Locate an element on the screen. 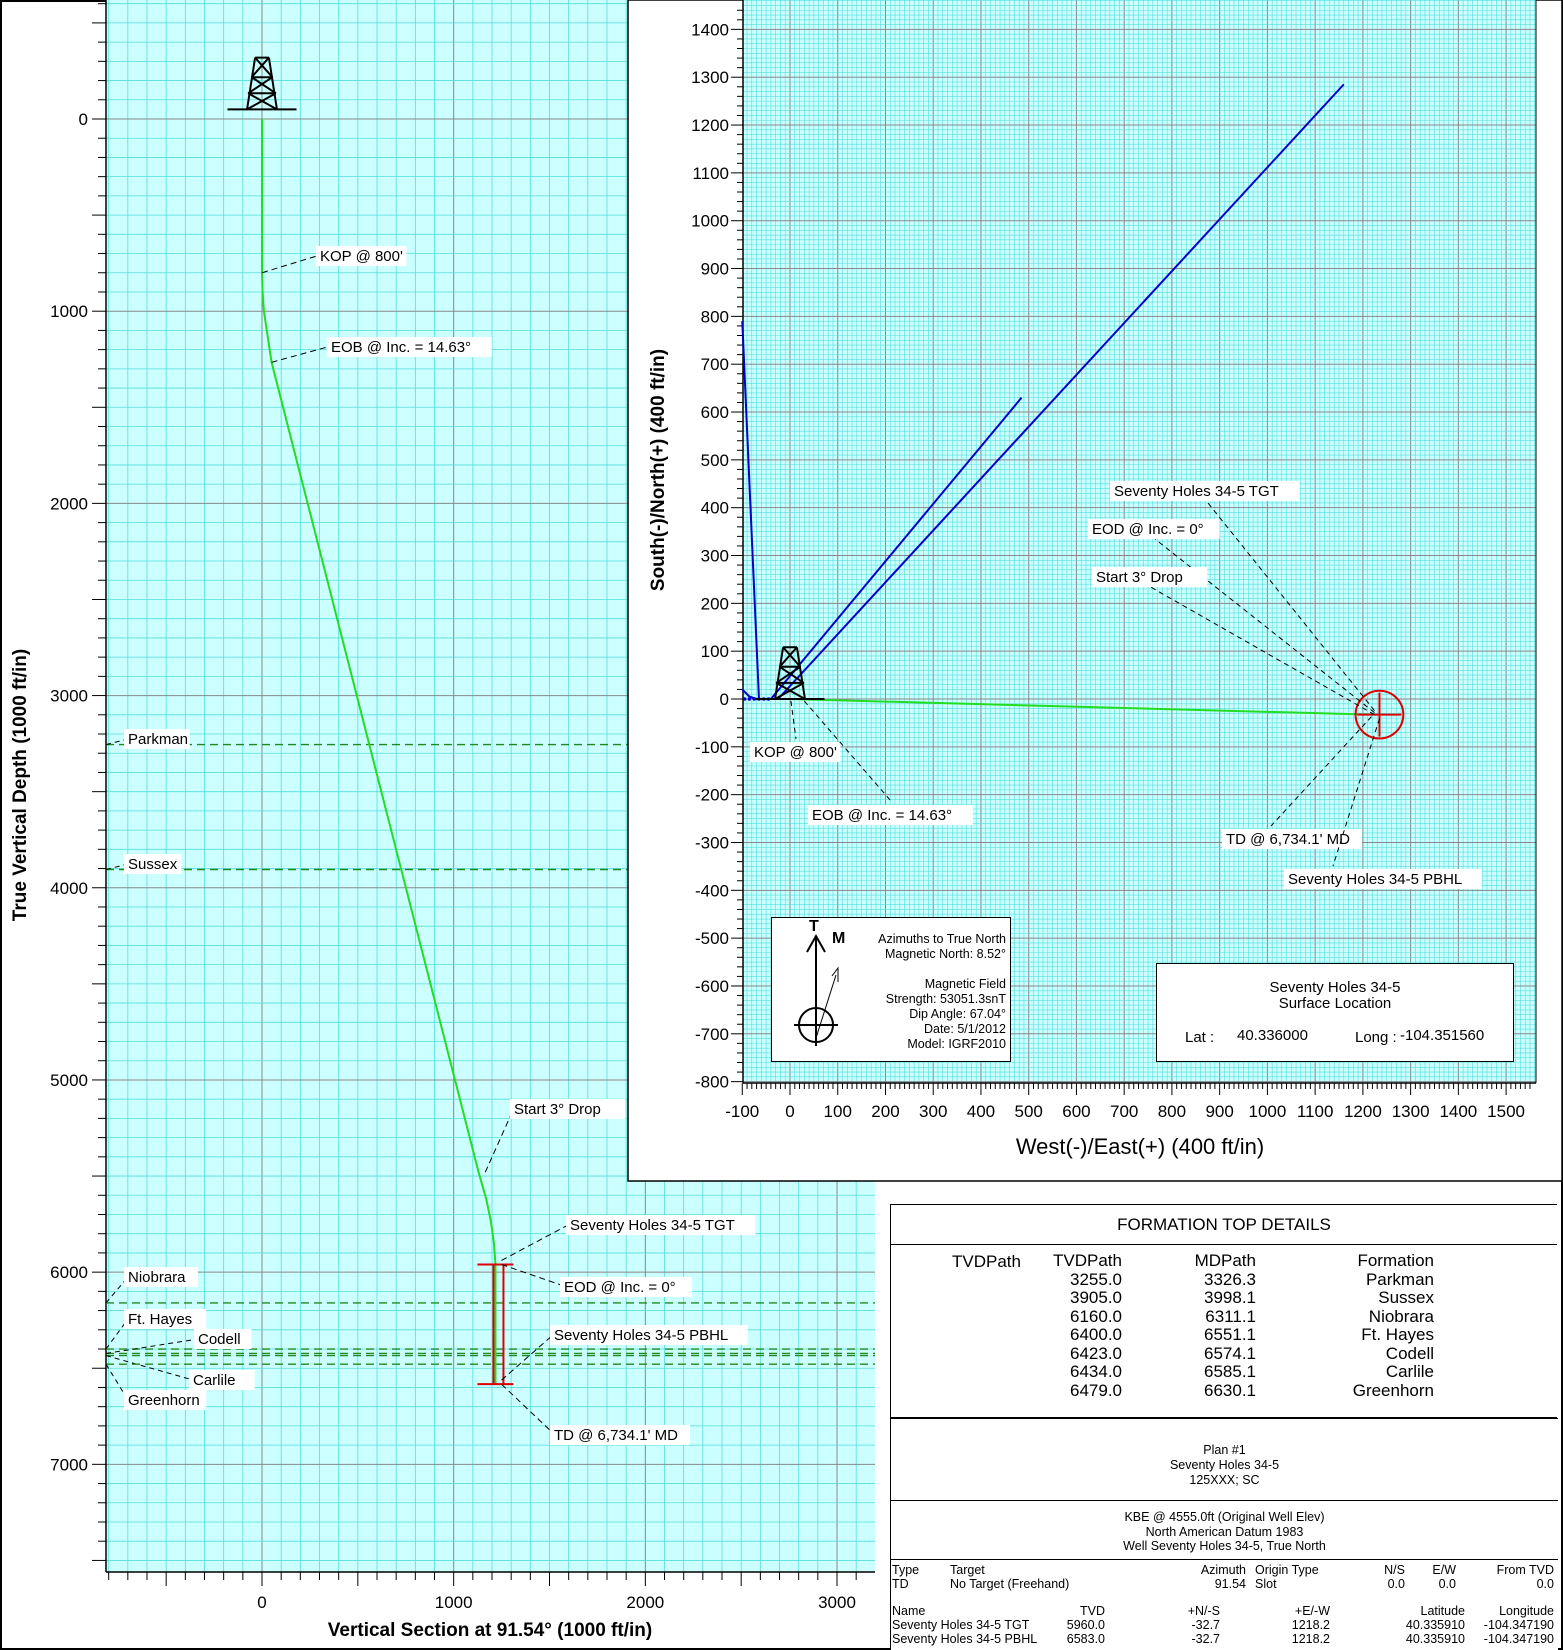  plan-x-tick-label: 1300 is located at coordinates (1411, 1111).